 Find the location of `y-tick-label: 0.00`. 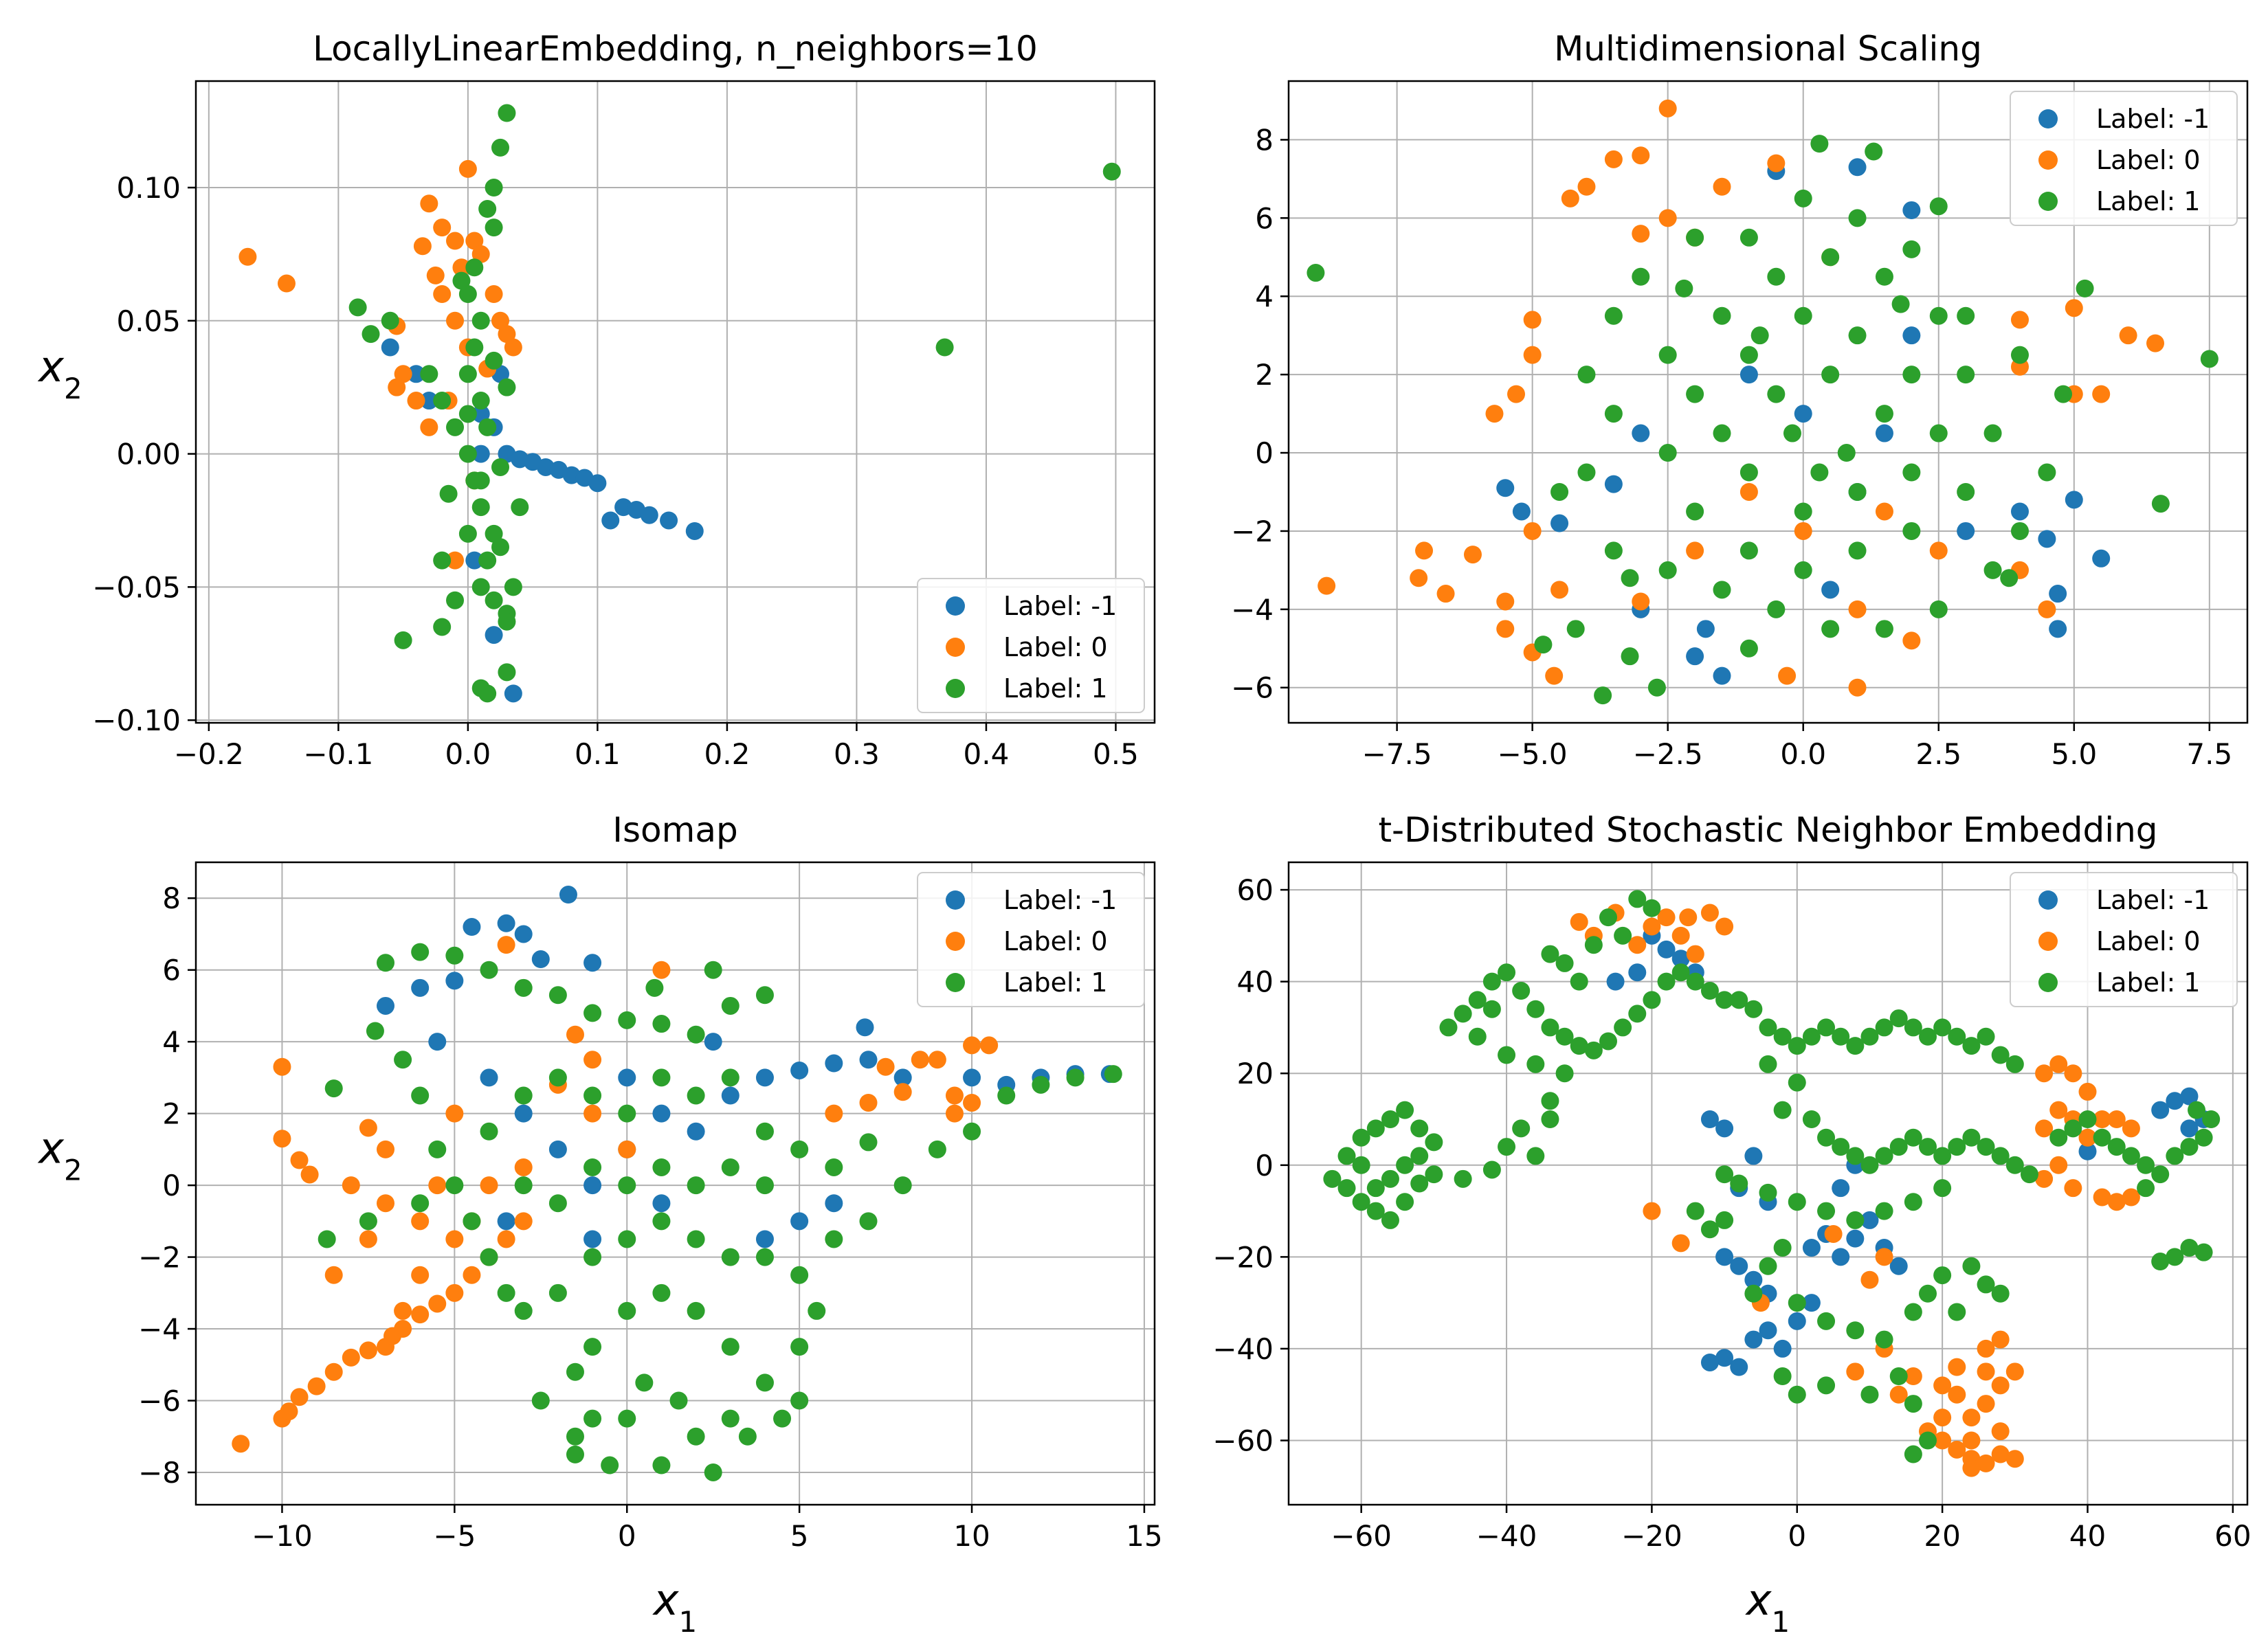

y-tick-label: 0.00 is located at coordinates (148, 454).